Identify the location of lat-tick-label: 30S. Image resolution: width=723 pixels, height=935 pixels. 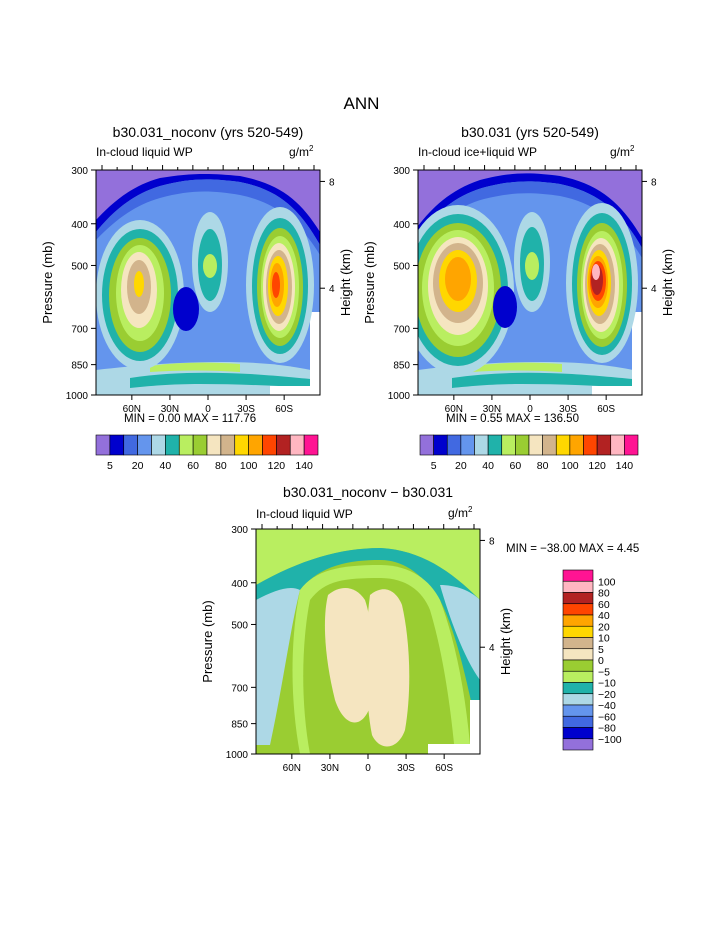
(246, 409).